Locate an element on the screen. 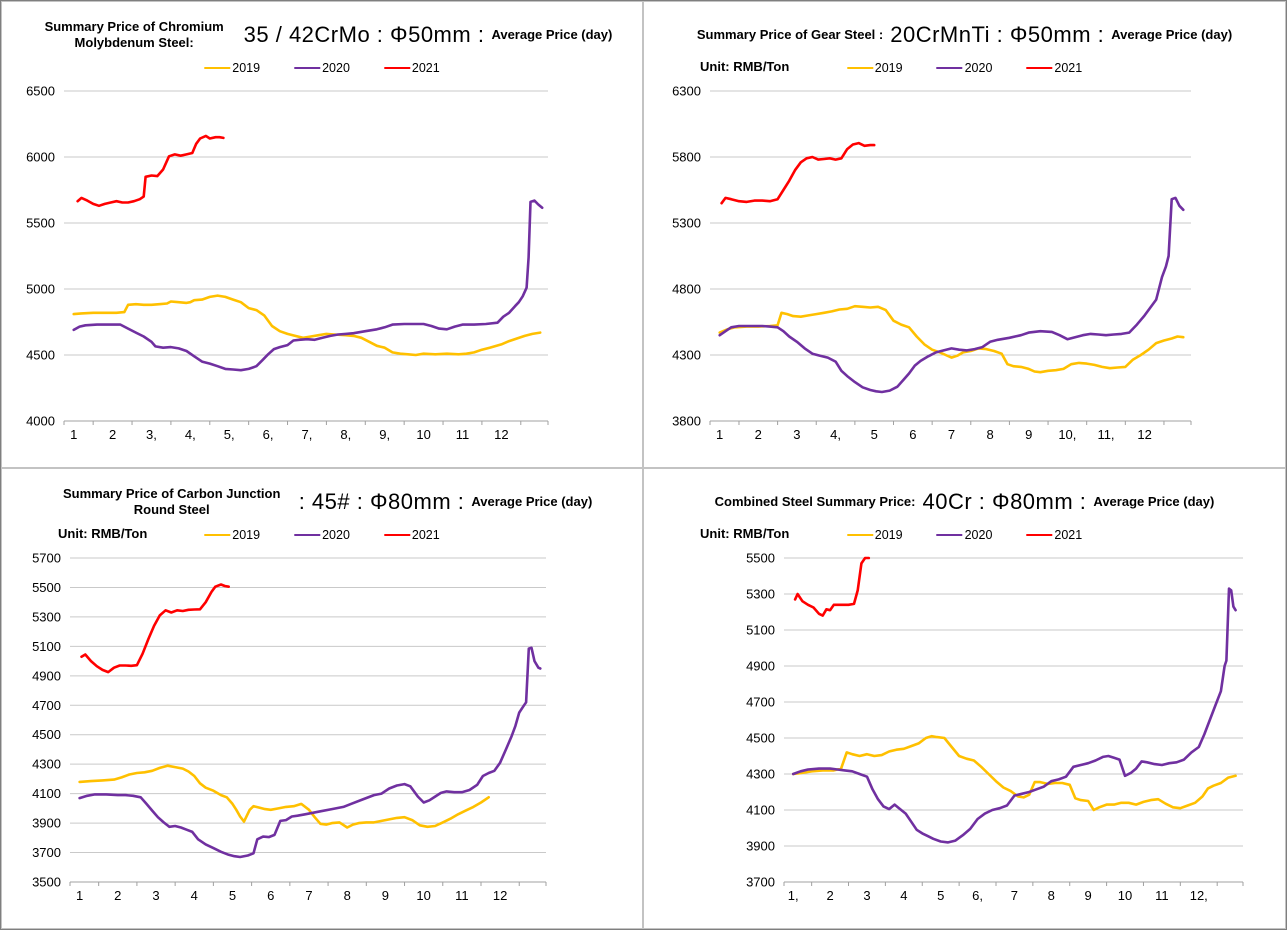  legend-label: 2021 is located at coordinates (1068, 535).